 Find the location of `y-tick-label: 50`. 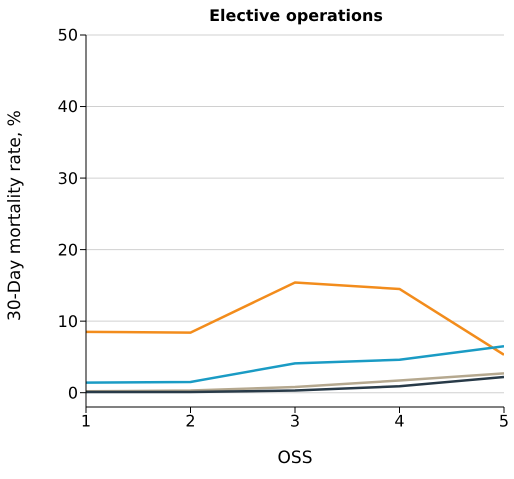

y-tick-label: 50 is located at coordinates (68, 35).